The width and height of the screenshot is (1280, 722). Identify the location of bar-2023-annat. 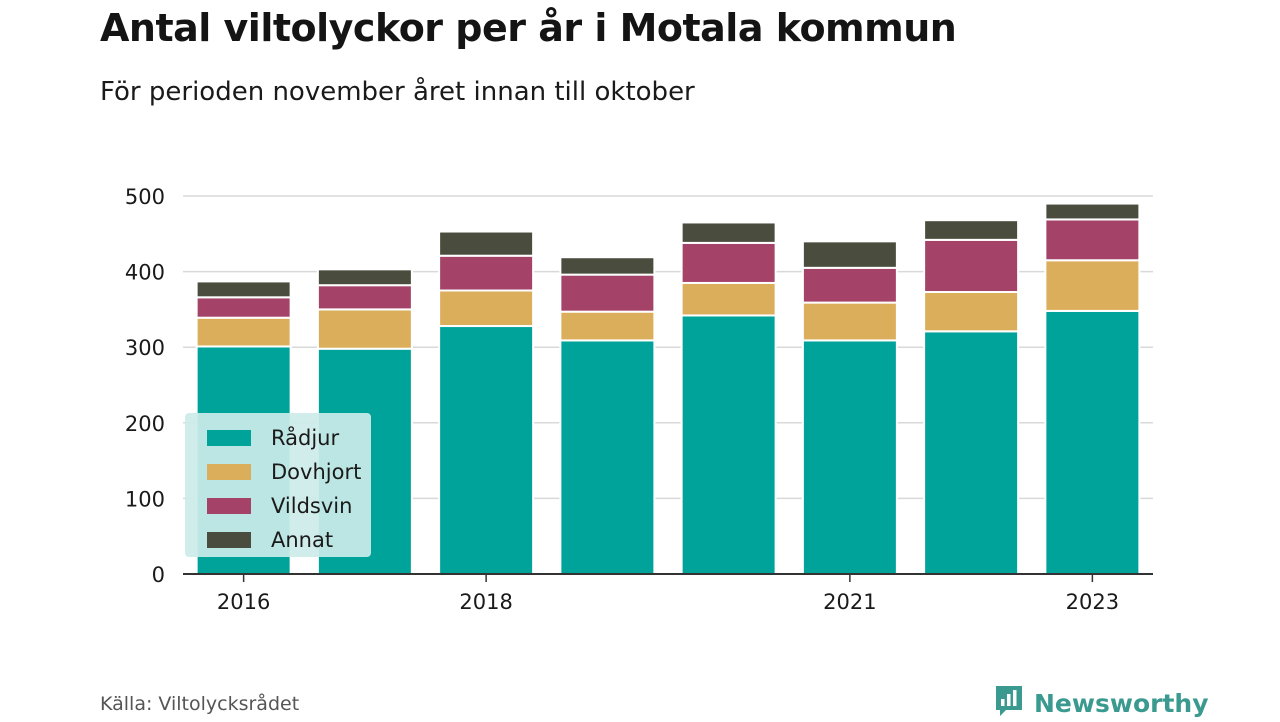
(1092, 211).